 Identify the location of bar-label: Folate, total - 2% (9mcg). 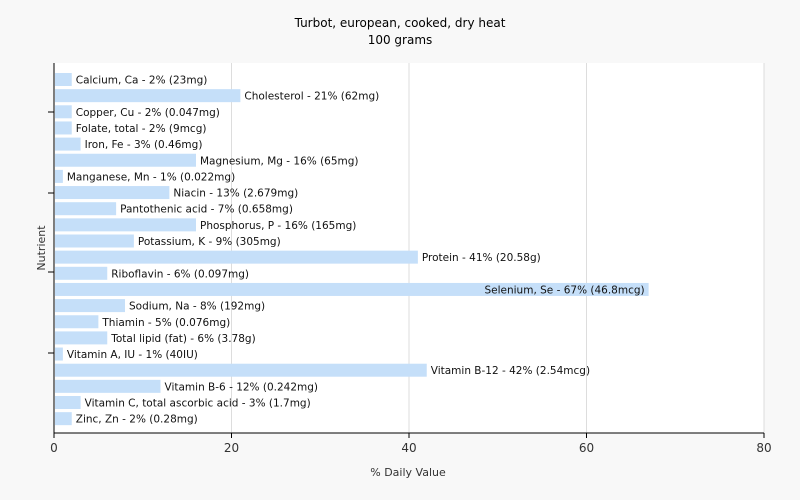
(141, 129).